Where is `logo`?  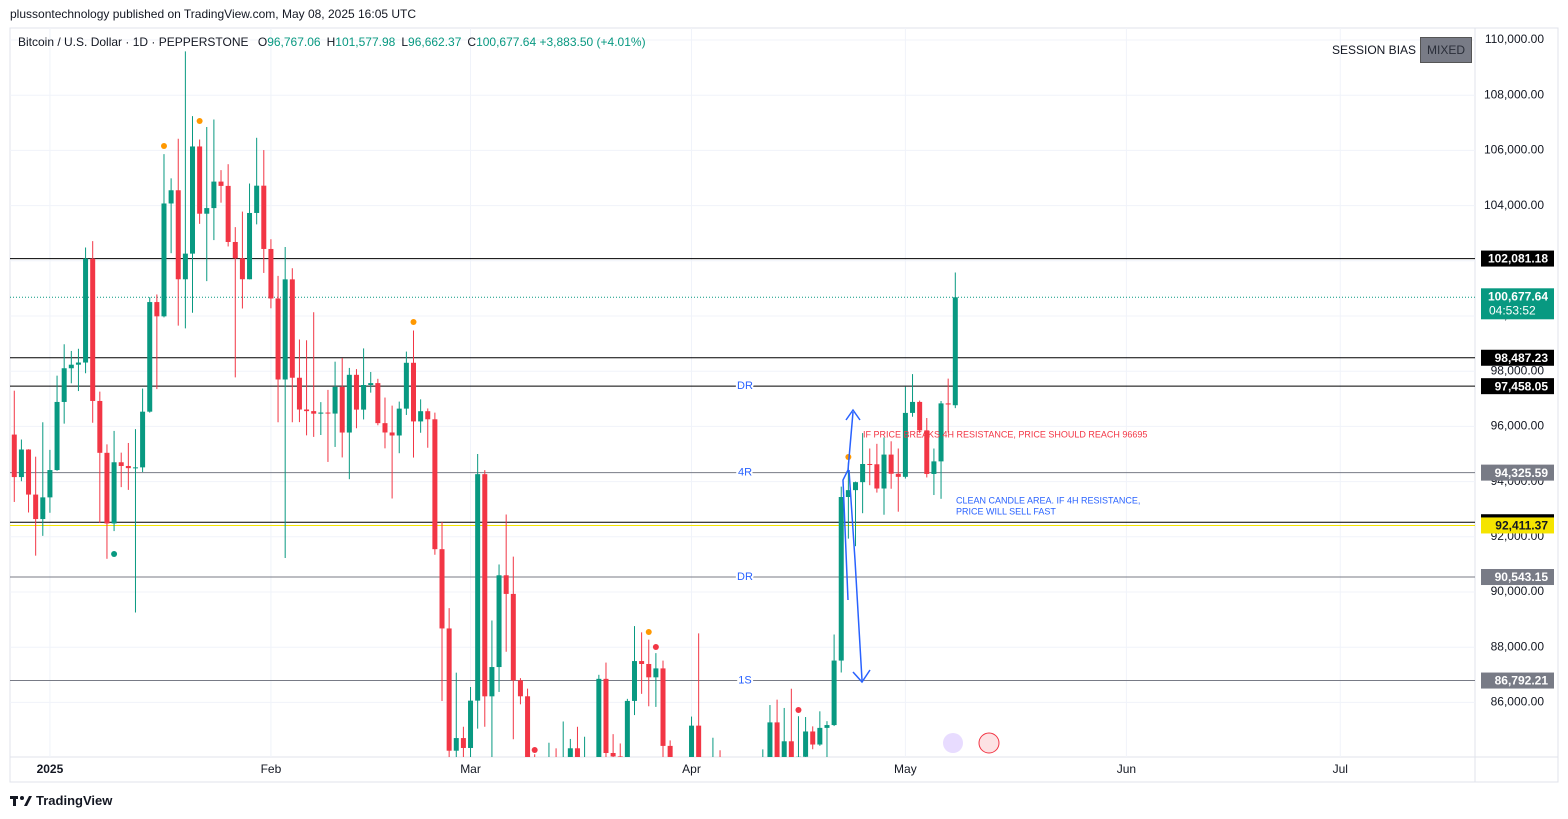 logo is located at coordinates (21, 800).